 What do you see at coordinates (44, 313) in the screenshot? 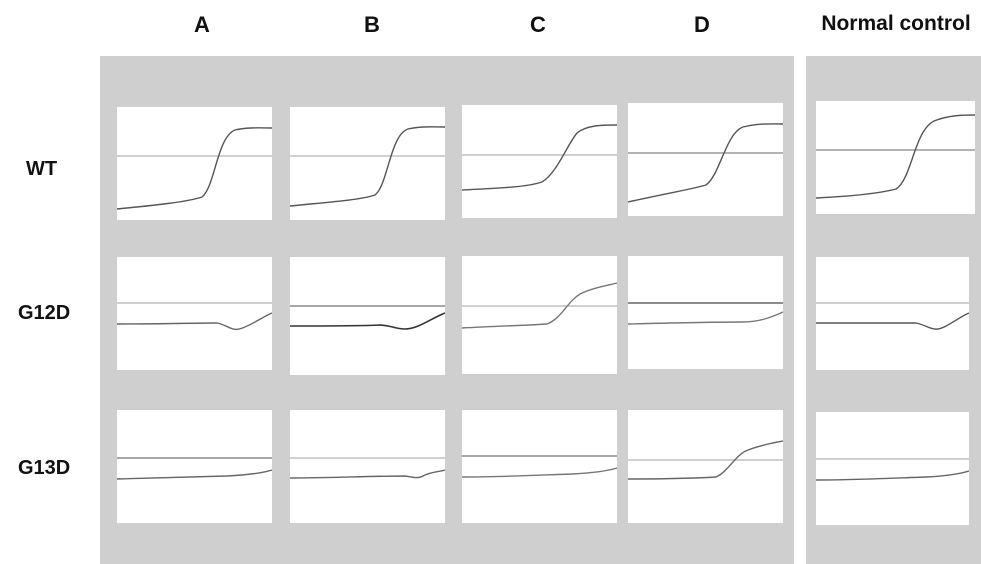
I see `row-label-g12d: G12D` at bounding box center [44, 313].